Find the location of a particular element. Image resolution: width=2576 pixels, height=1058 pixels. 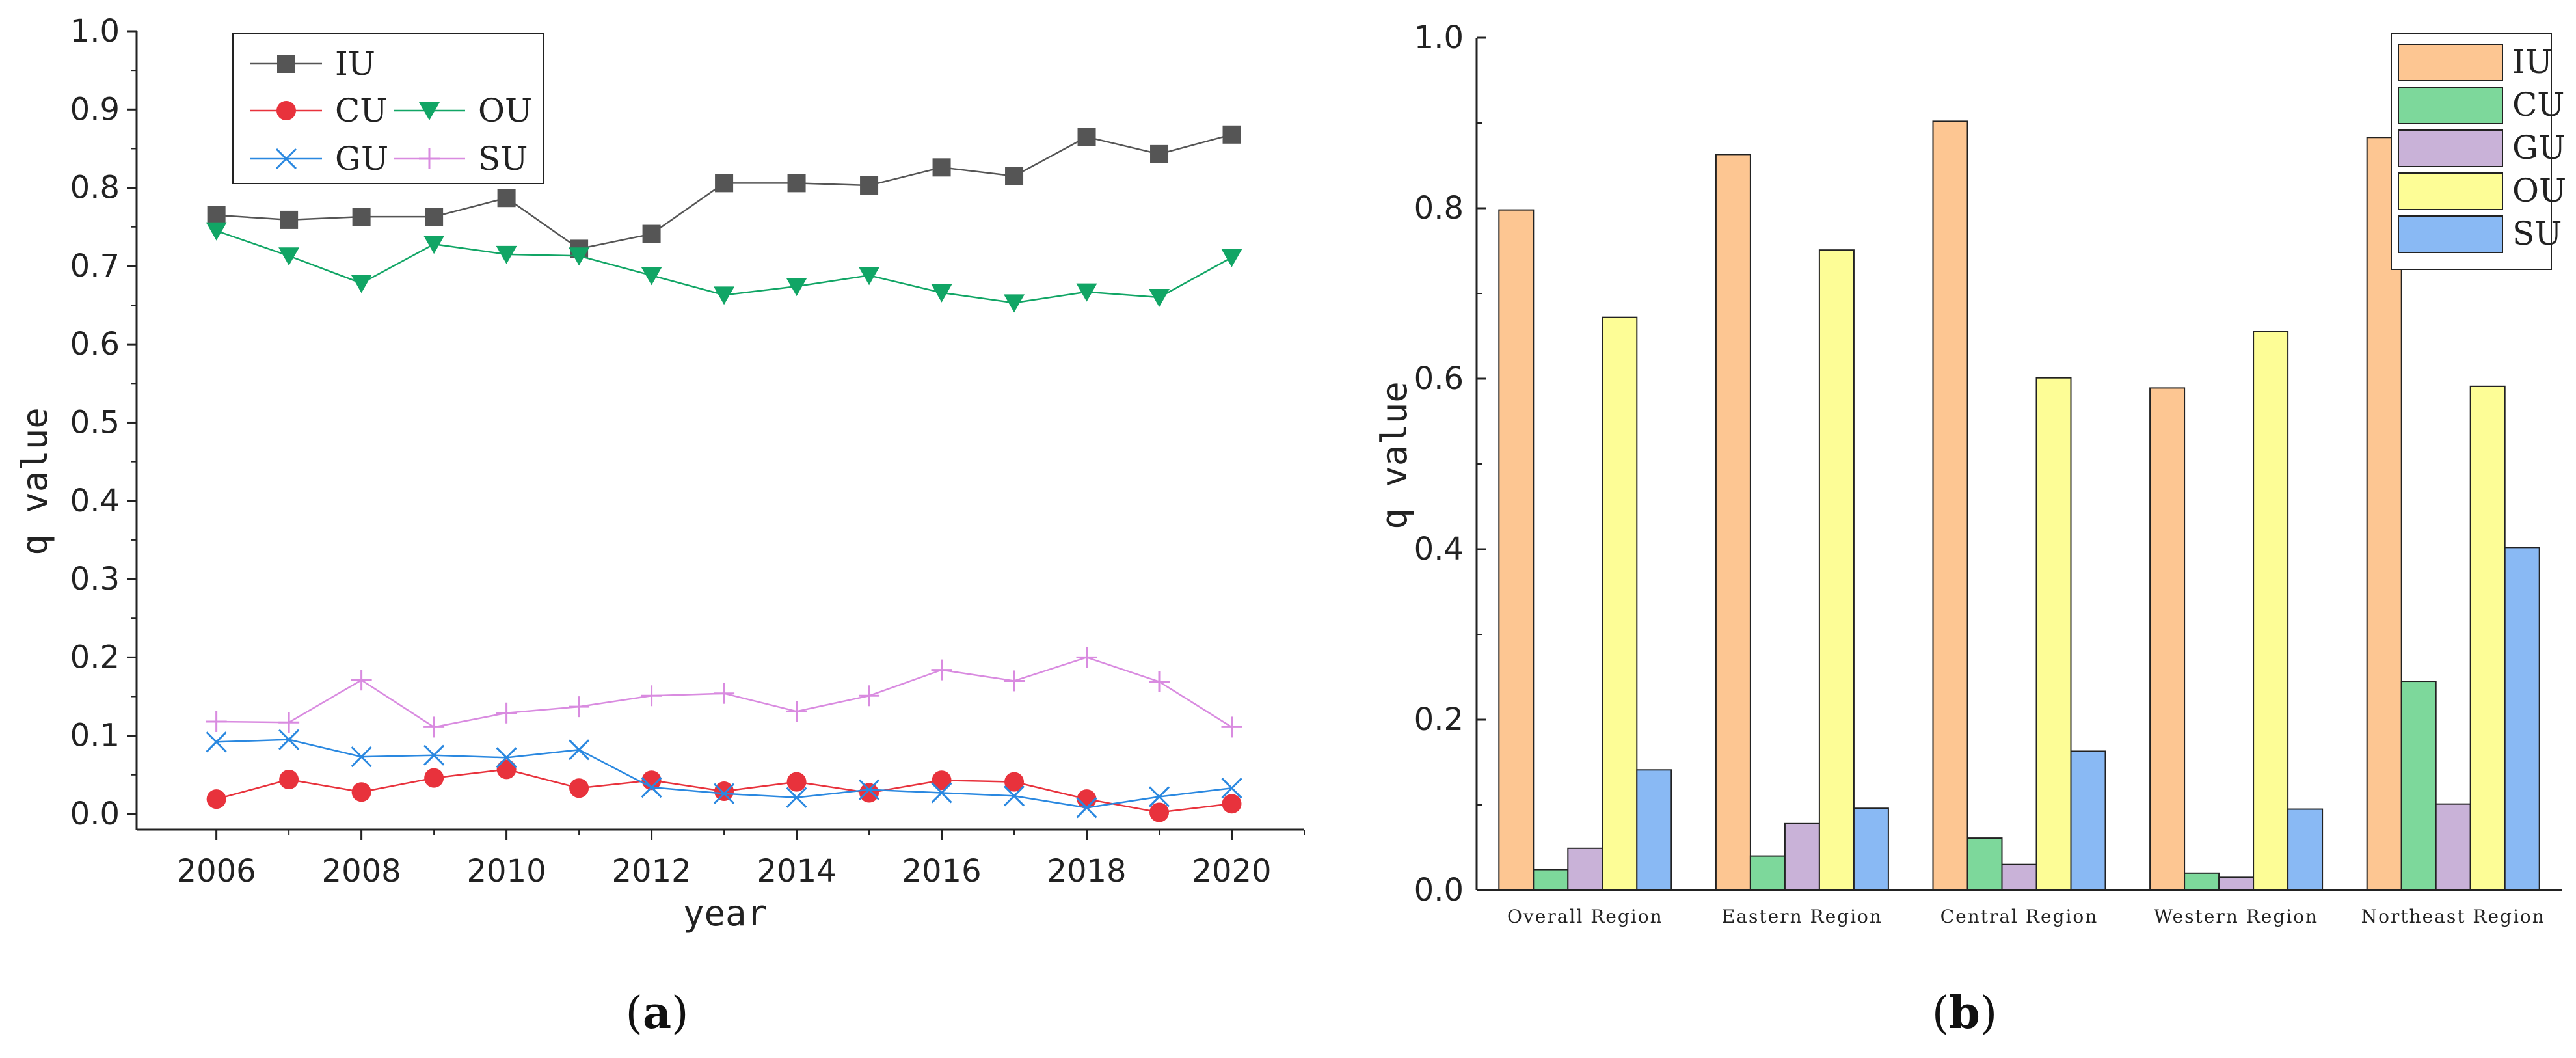

panel-b-y-tick-label: 0.2 is located at coordinates (1439, 719).